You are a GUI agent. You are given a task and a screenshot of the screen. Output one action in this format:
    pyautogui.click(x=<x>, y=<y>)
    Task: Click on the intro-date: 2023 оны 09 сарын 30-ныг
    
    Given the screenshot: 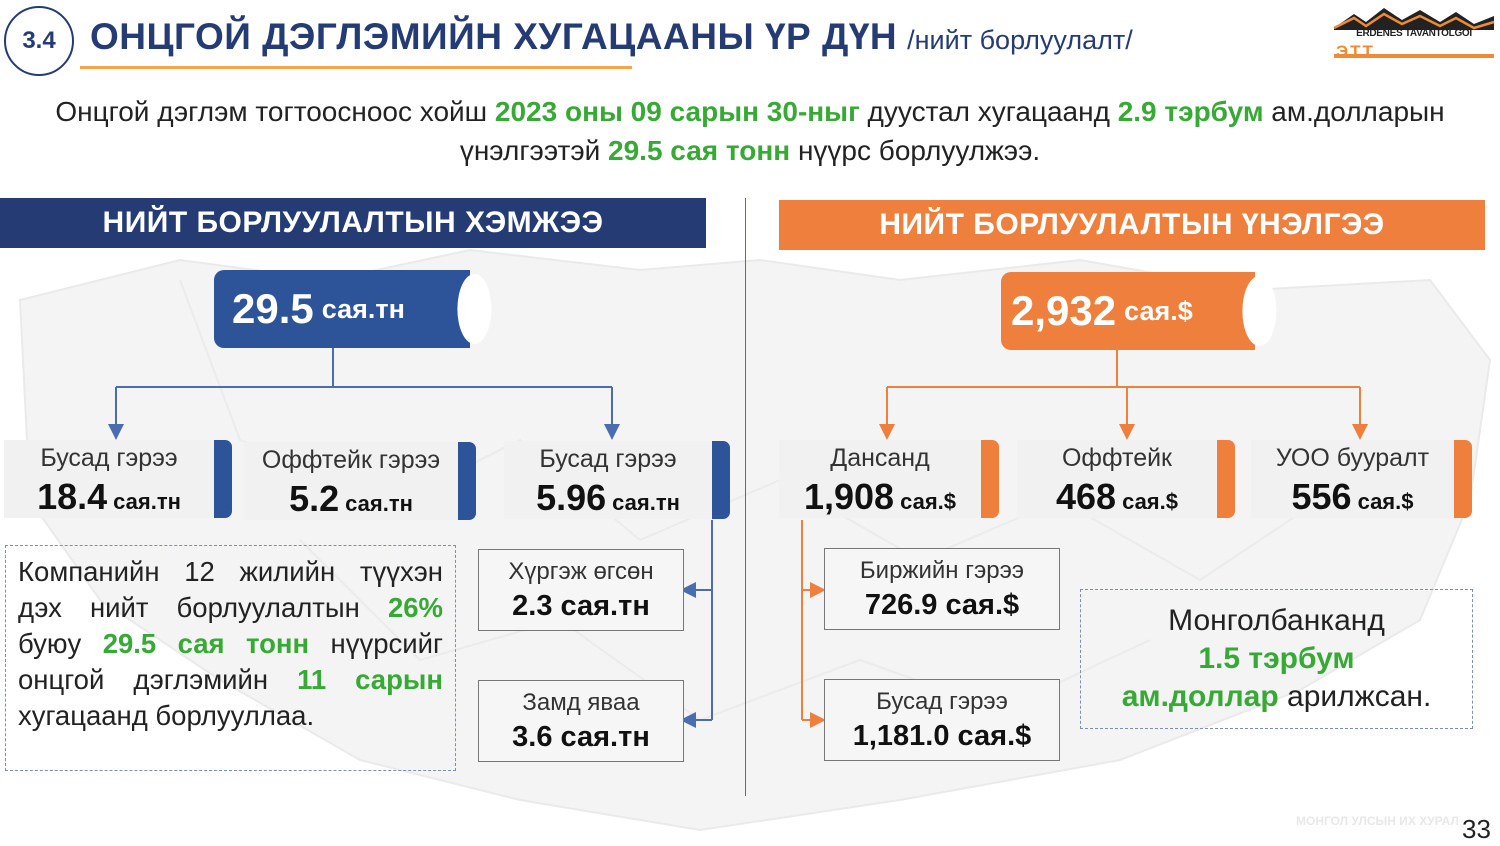 What is the action you would take?
    pyautogui.click(x=677, y=111)
    